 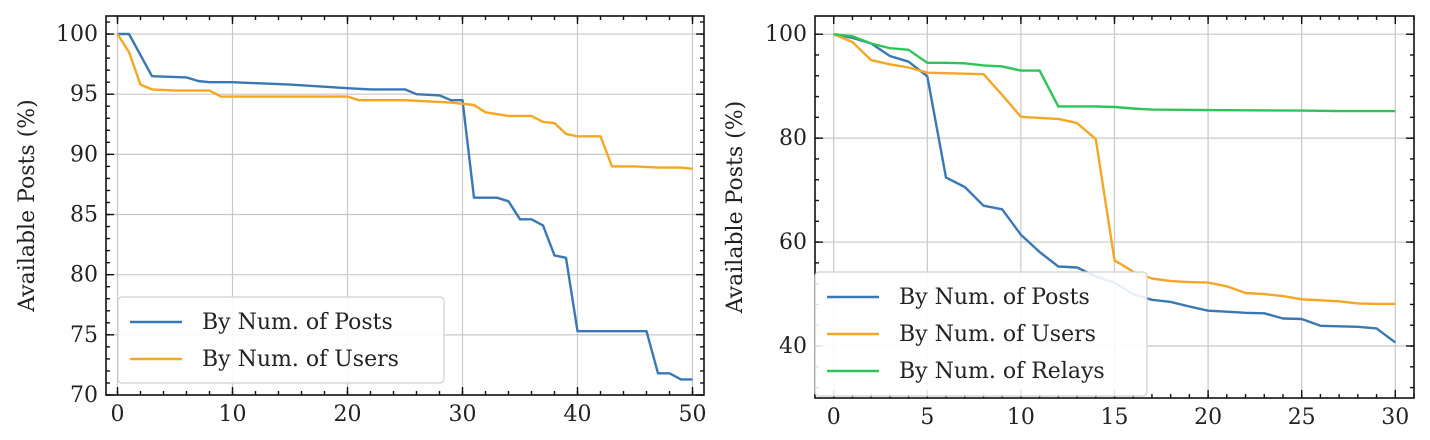 What do you see at coordinates (1115, 417) in the screenshot?
I see `x-tick-label: 15` at bounding box center [1115, 417].